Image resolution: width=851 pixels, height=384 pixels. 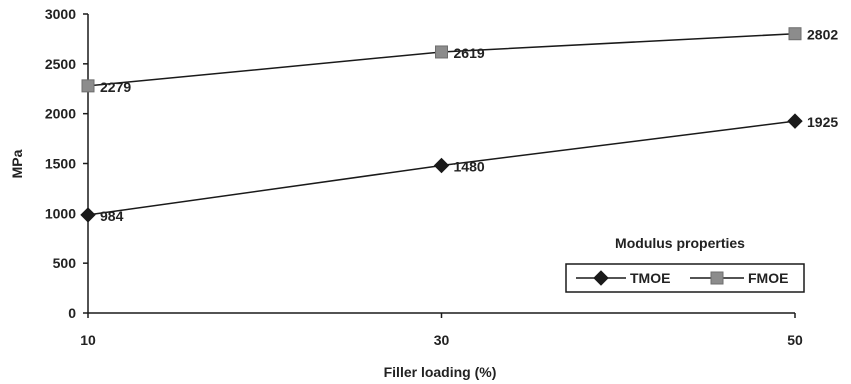 I want to click on data-label-fmoe: 2279, so click(x=115, y=87).